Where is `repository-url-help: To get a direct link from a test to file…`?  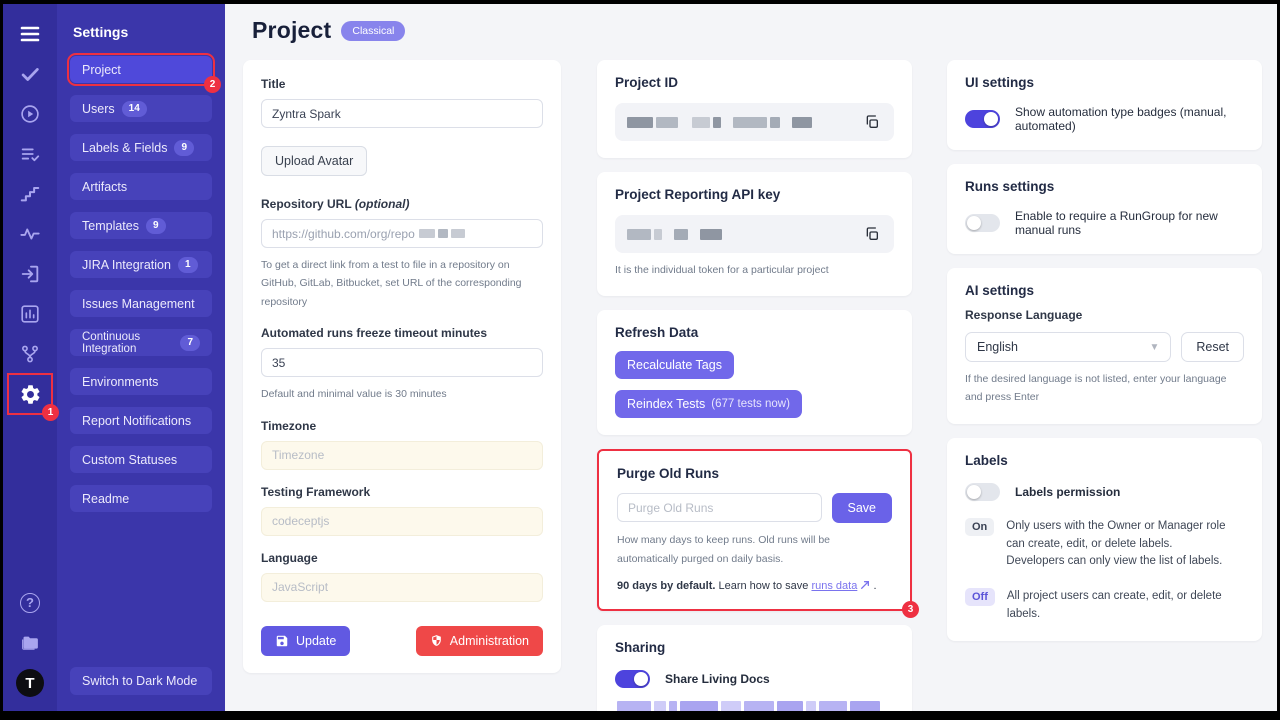 repository-url-help: To get a direct link from a test to file… is located at coordinates (391, 283).